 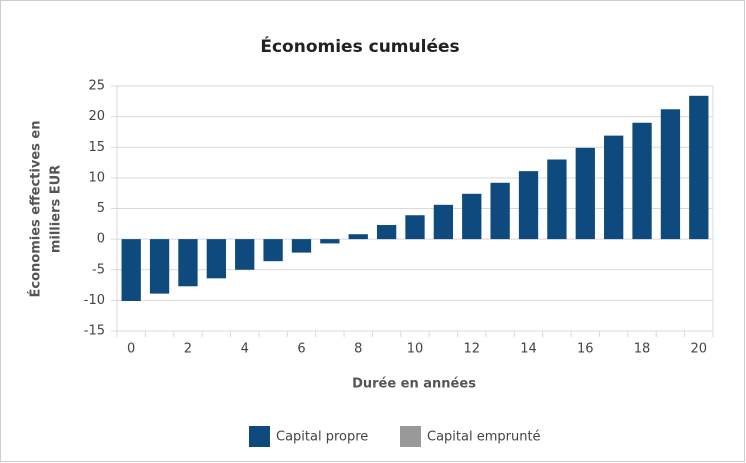 I want to click on y-tick-label: -15, so click(x=94, y=331).